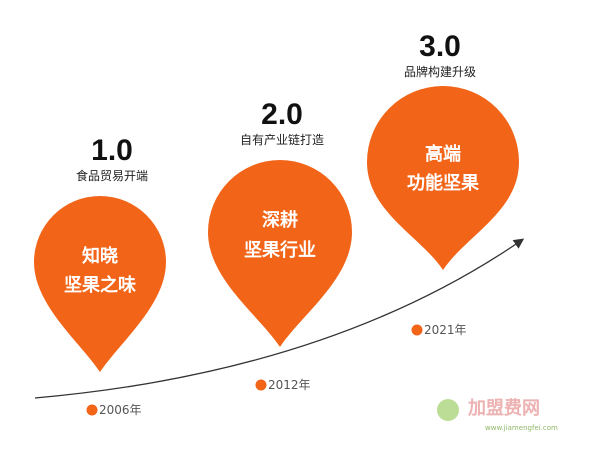  Describe the element at coordinates (120, 410) in the screenshot. I see `year-label: 2006年` at that location.